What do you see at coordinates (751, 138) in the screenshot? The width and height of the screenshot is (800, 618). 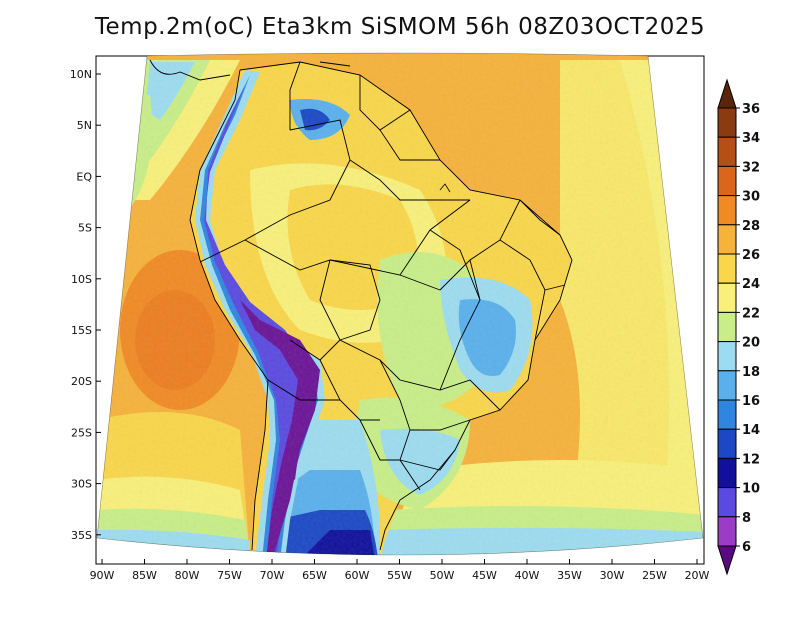 I see `colorbar-label: 34` at bounding box center [751, 138].